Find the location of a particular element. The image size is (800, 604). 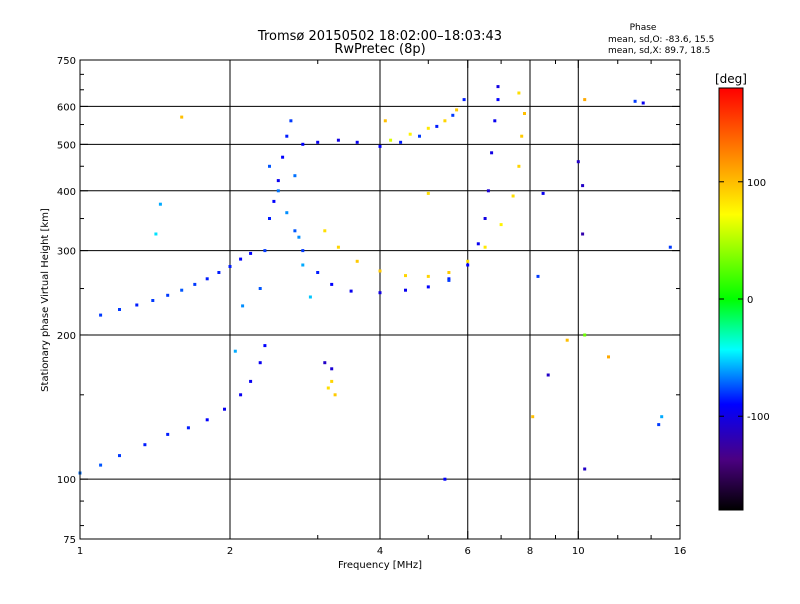

stats-o-line: mean, sd,O: -83.6, 15.5 is located at coordinates (661, 40).